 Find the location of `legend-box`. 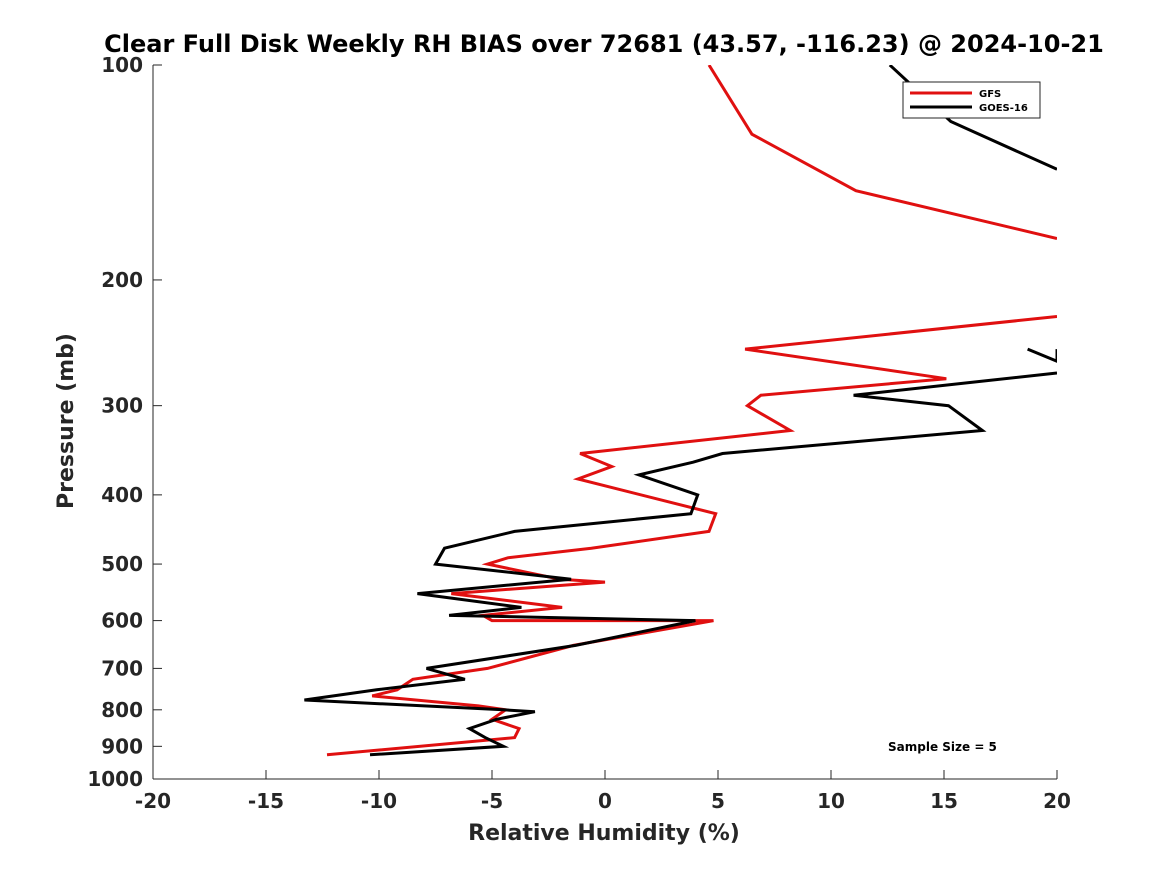

legend-box is located at coordinates (971, 100).